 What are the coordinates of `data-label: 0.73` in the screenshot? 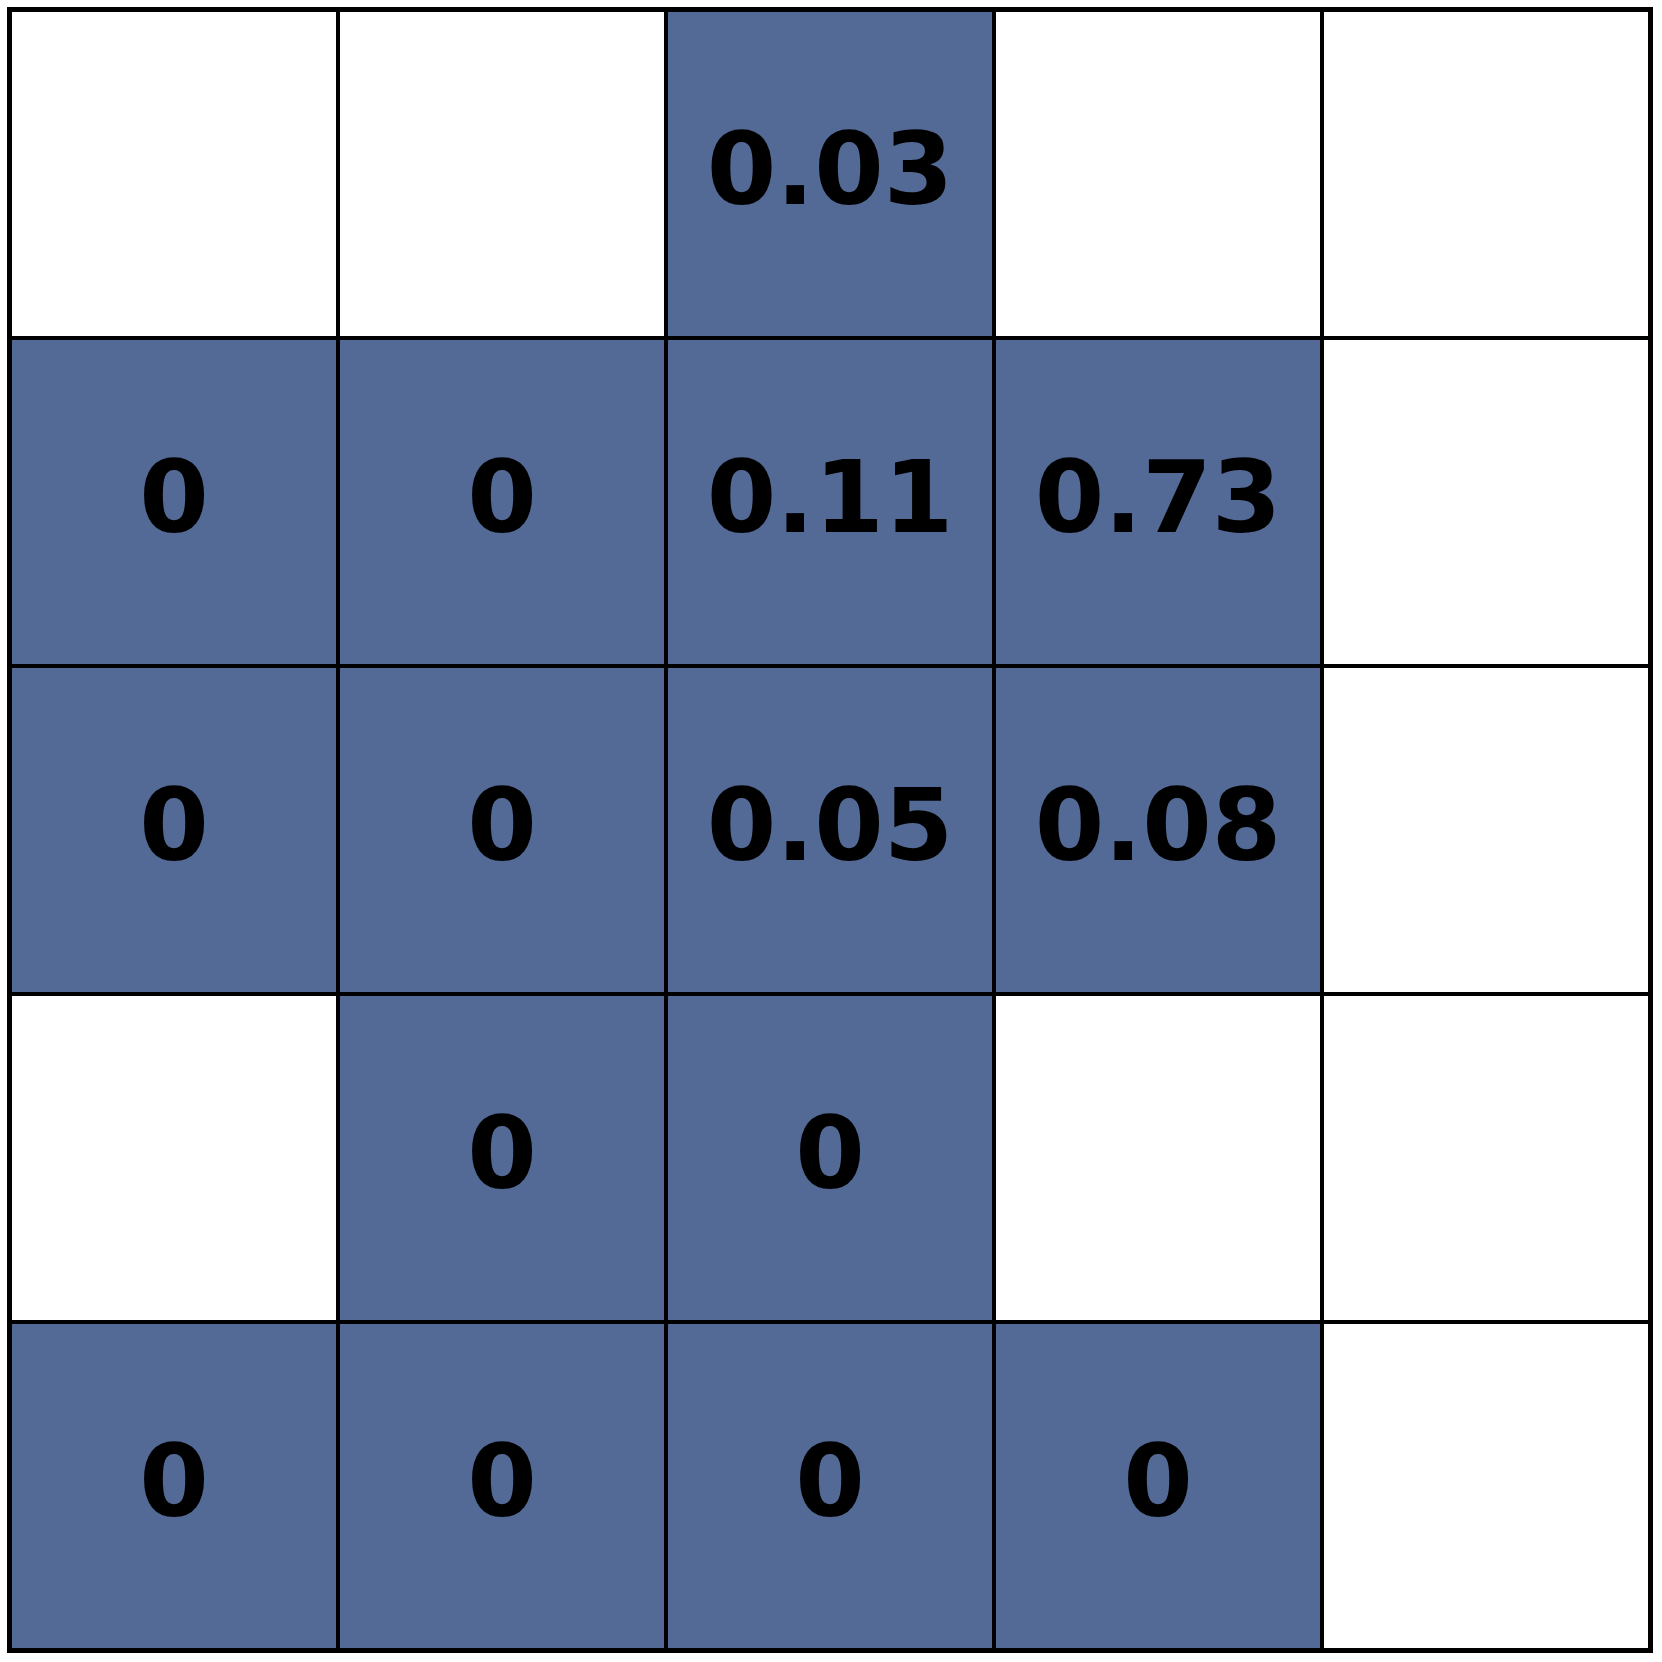 It's located at (1158, 497).